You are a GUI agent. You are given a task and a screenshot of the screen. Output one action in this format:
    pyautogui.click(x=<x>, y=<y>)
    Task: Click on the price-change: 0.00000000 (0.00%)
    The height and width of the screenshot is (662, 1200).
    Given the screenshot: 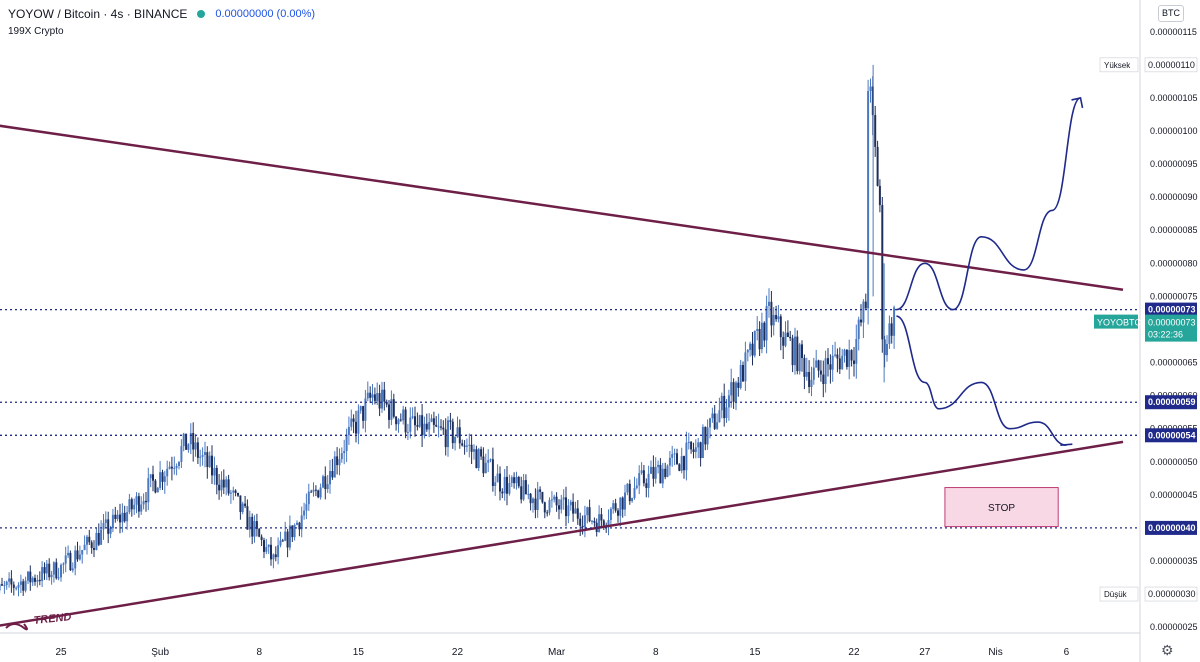 What is the action you would take?
    pyautogui.click(x=265, y=14)
    